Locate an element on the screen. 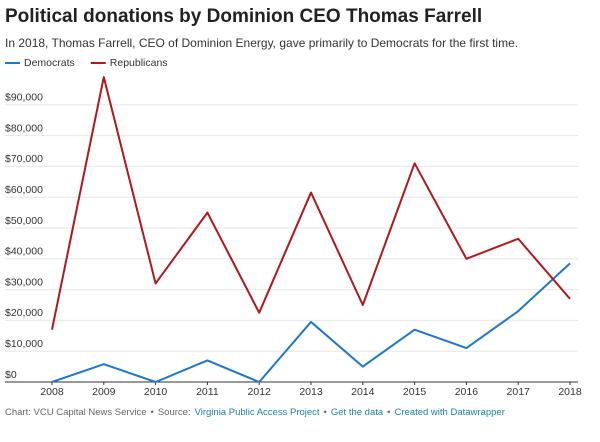 Image resolution: width=600 pixels, height=442 pixels. y-tick-label: $80,000 is located at coordinates (24, 128).